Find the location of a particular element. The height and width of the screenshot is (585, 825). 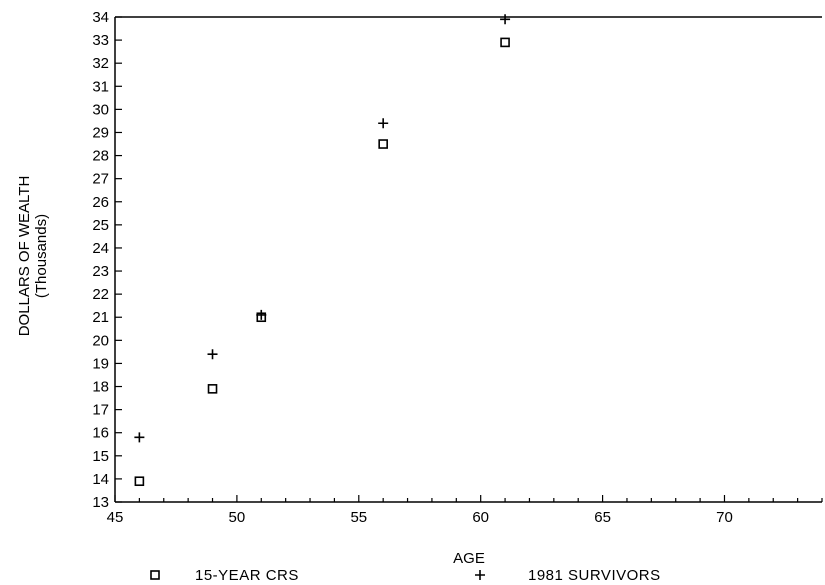

legend-item-15-year-crs: 15-YEAR CRS is located at coordinates (224, 575).